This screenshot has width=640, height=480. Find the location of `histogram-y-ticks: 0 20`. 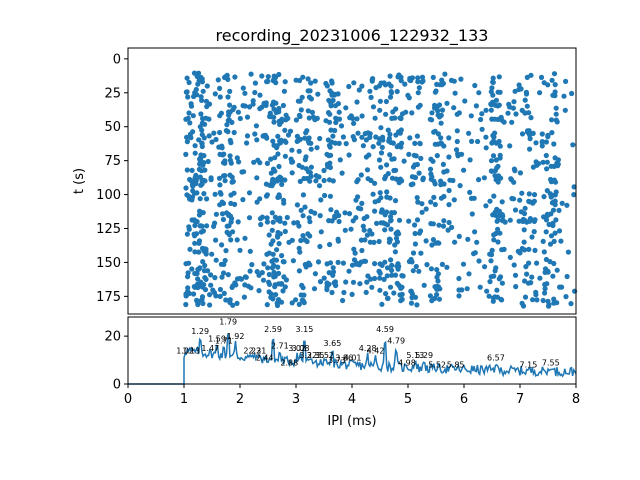

histogram-y-ticks: 0 20 is located at coordinates (116, 361).